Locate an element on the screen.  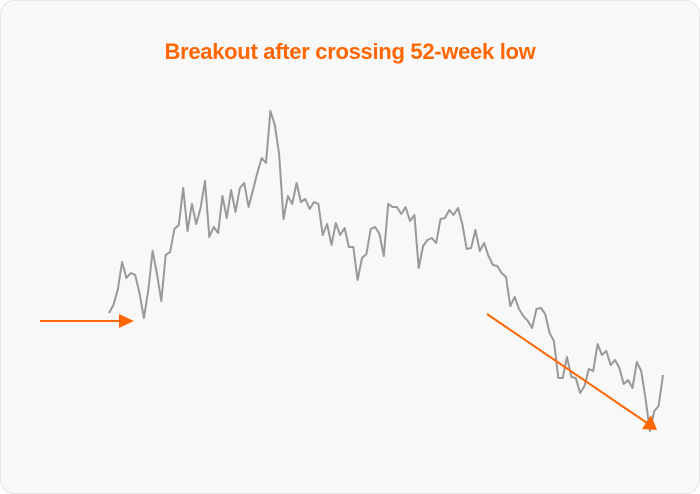
downtrend-arrow-head is located at coordinates (649, 422).